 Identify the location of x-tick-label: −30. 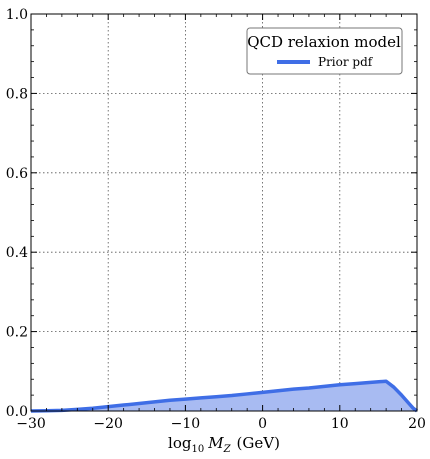
(31, 424).